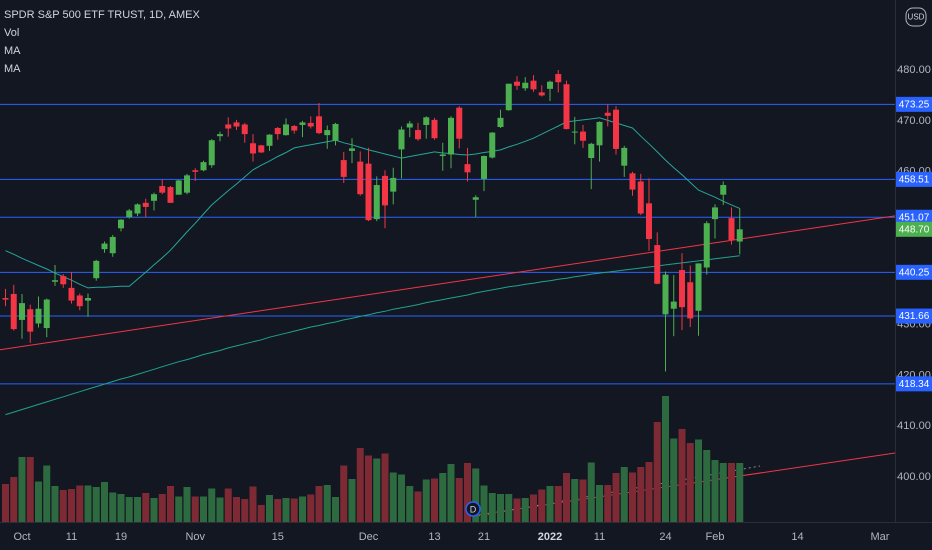  What do you see at coordinates (434, 537) in the screenshot?
I see `x-tick-label: 13` at bounding box center [434, 537].